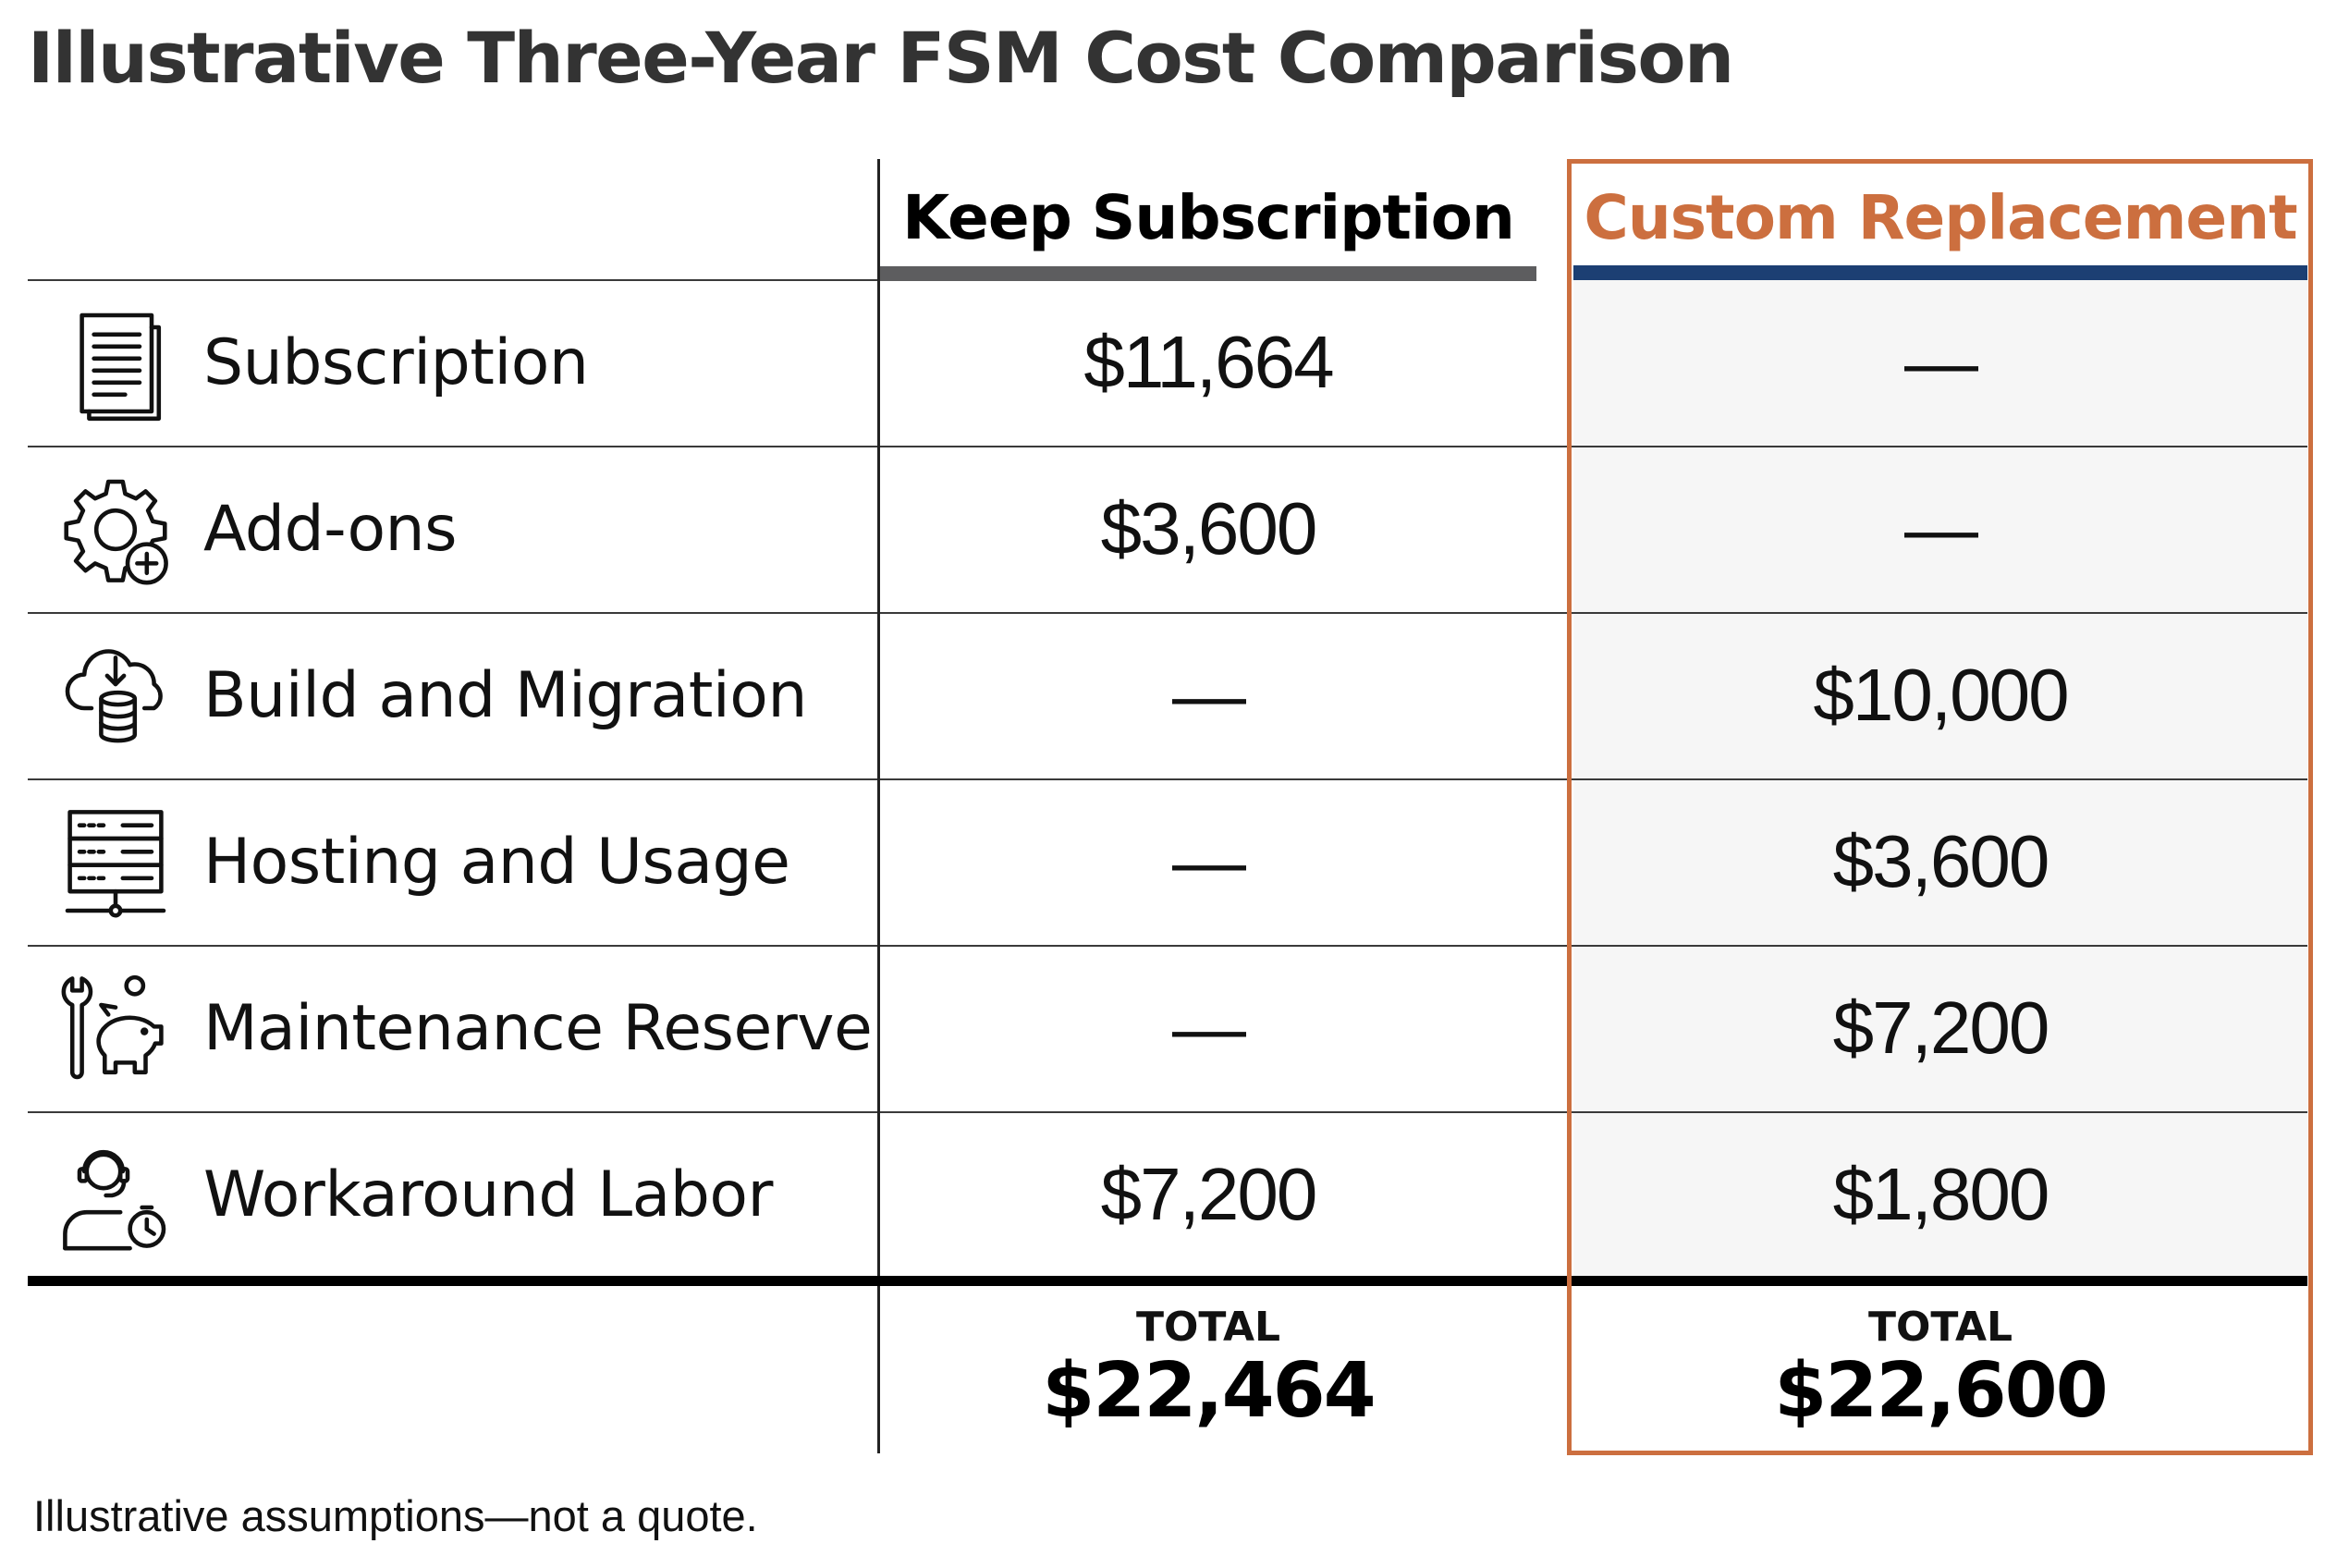 This screenshot has width=2337, height=1568. I want to click on table-row-workaround-labor: Workaround Labor $7,200 $1,800, so click(1167, 1195).